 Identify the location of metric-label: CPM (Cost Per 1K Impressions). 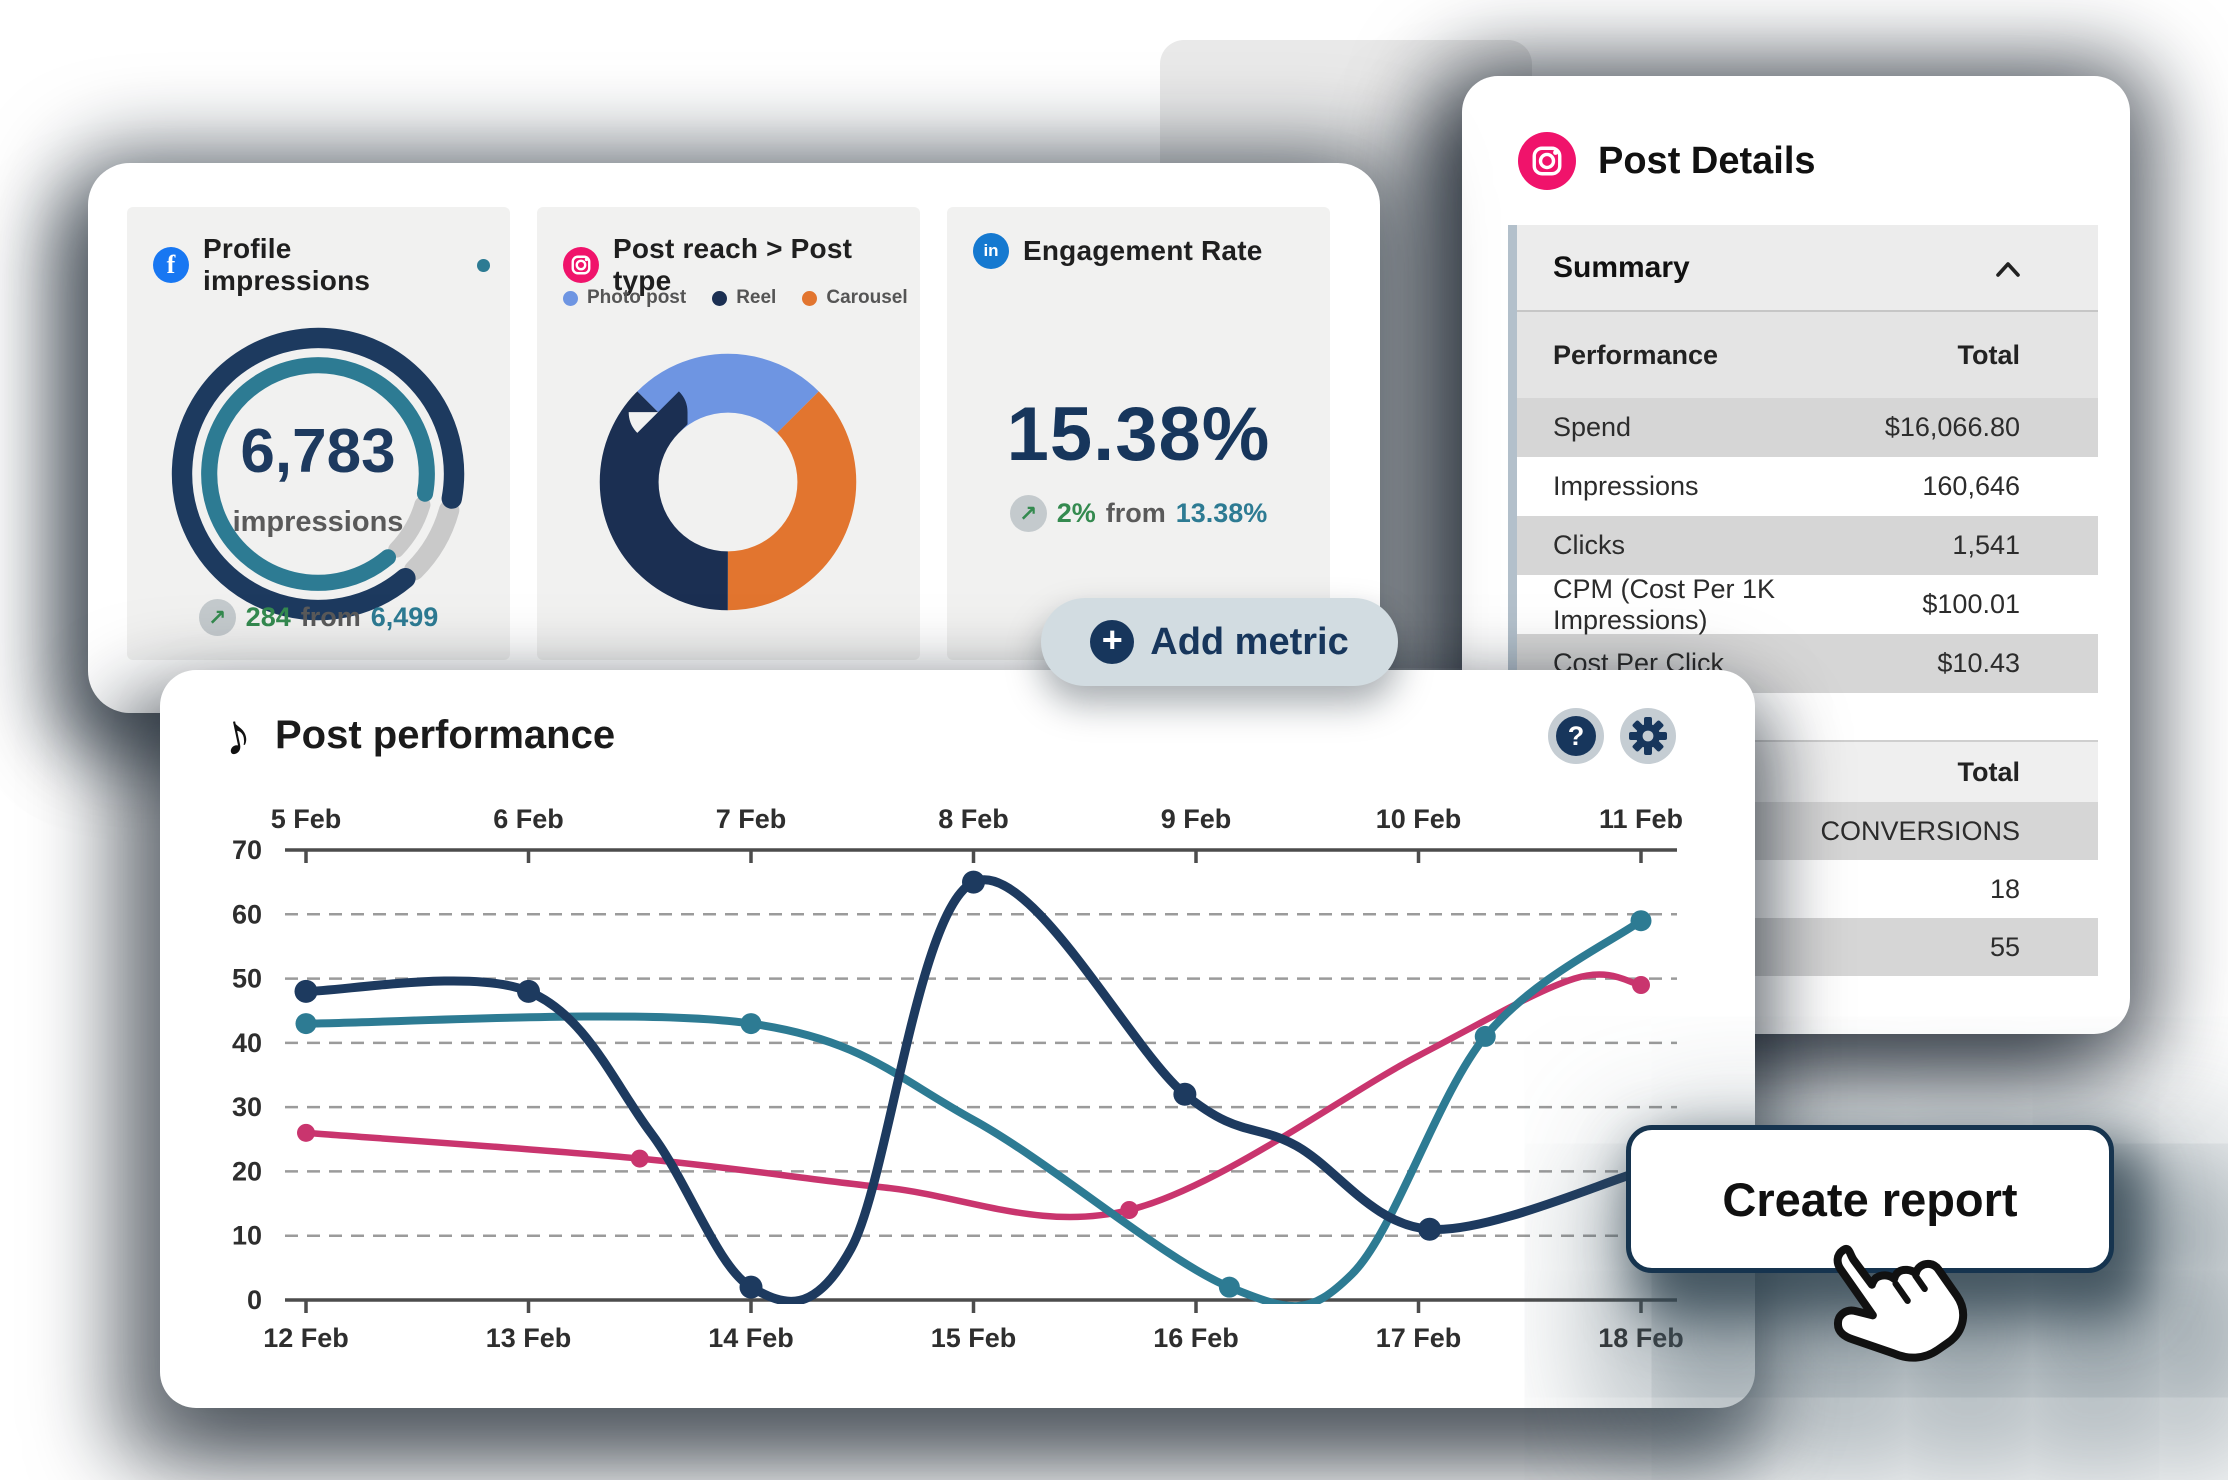
(1664, 604).